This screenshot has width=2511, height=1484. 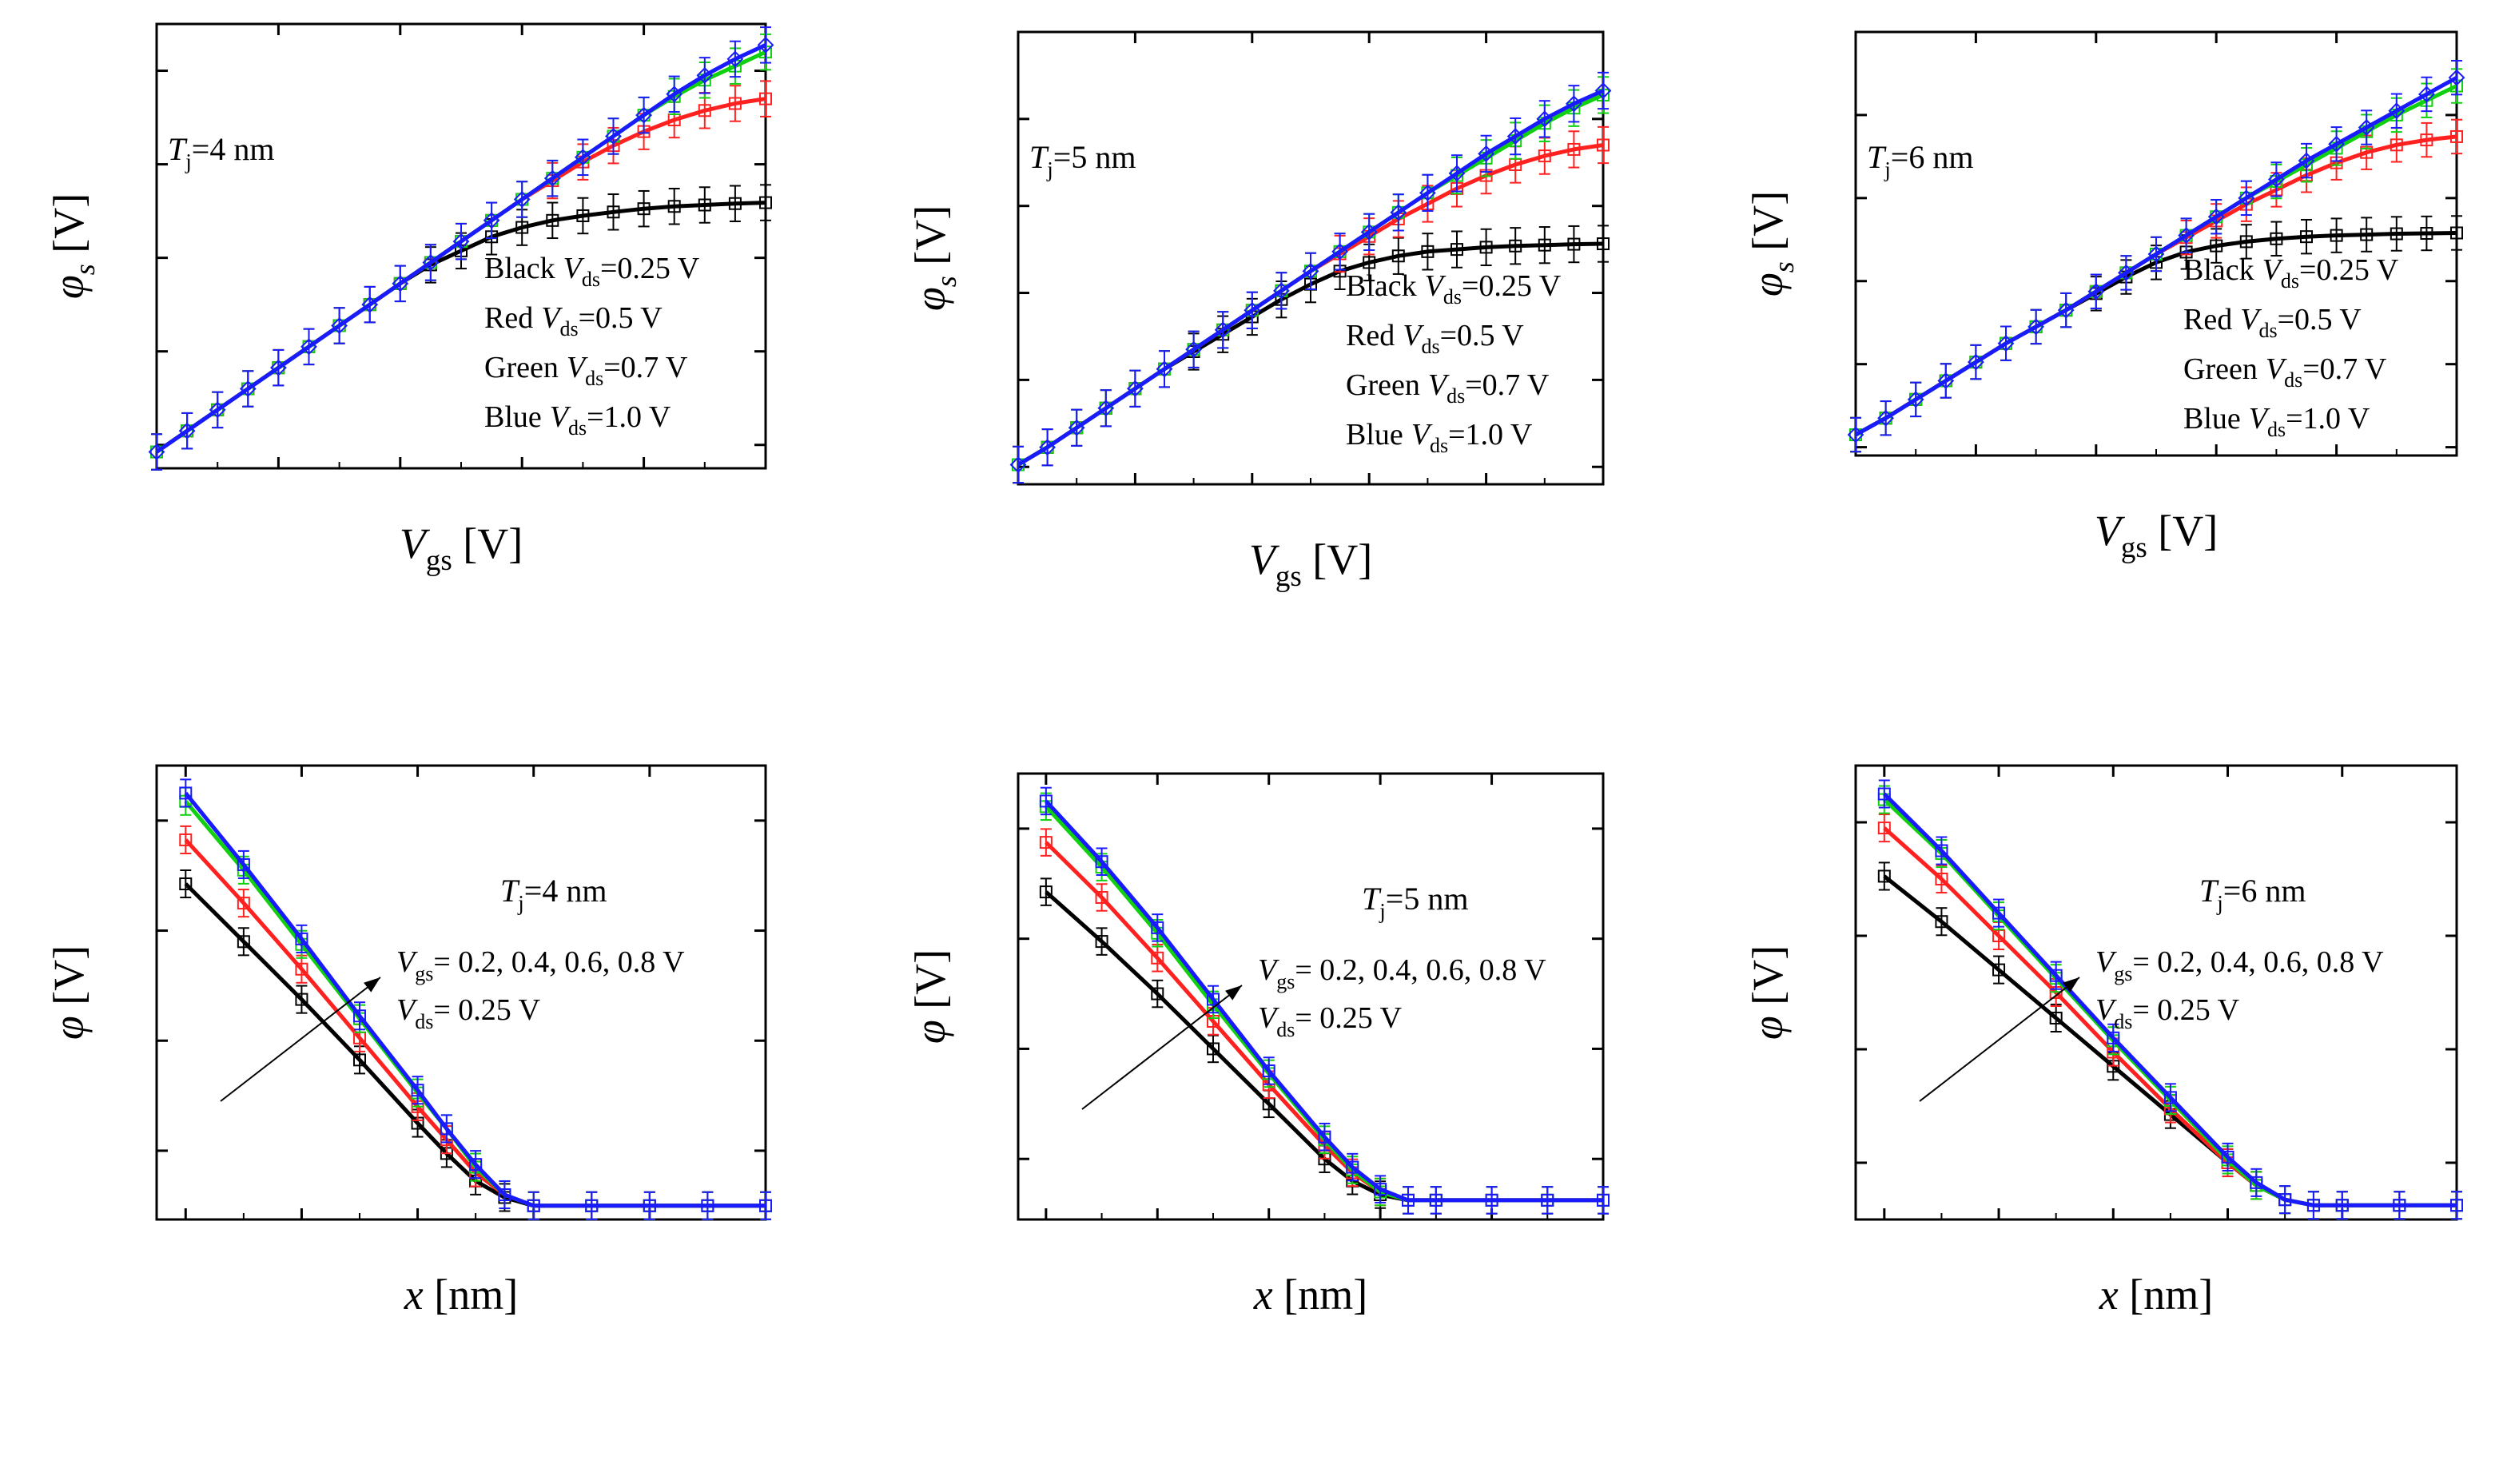 What do you see at coordinates (2258, 962) in the screenshot?
I see `arrow-label-rest: = 0.2, 0.4, 0.6, 0.8 V` at bounding box center [2258, 962].